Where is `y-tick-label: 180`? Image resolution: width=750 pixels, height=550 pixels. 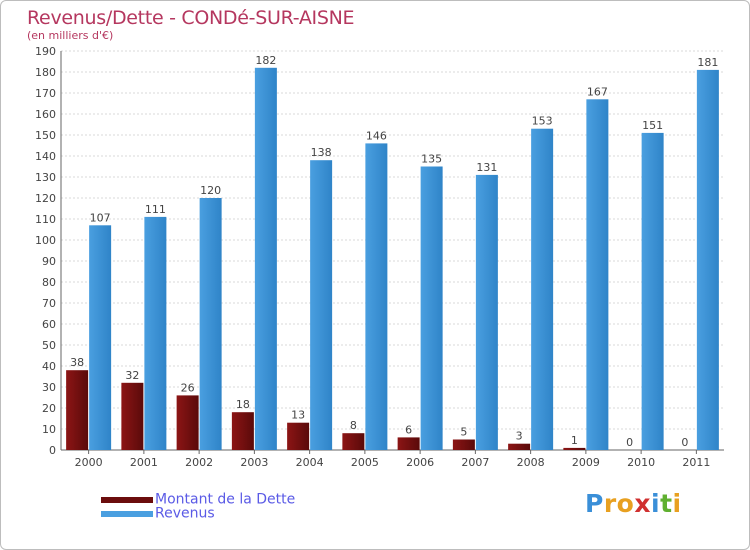 y-tick-label: 180 is located at coordinates (45, 72).